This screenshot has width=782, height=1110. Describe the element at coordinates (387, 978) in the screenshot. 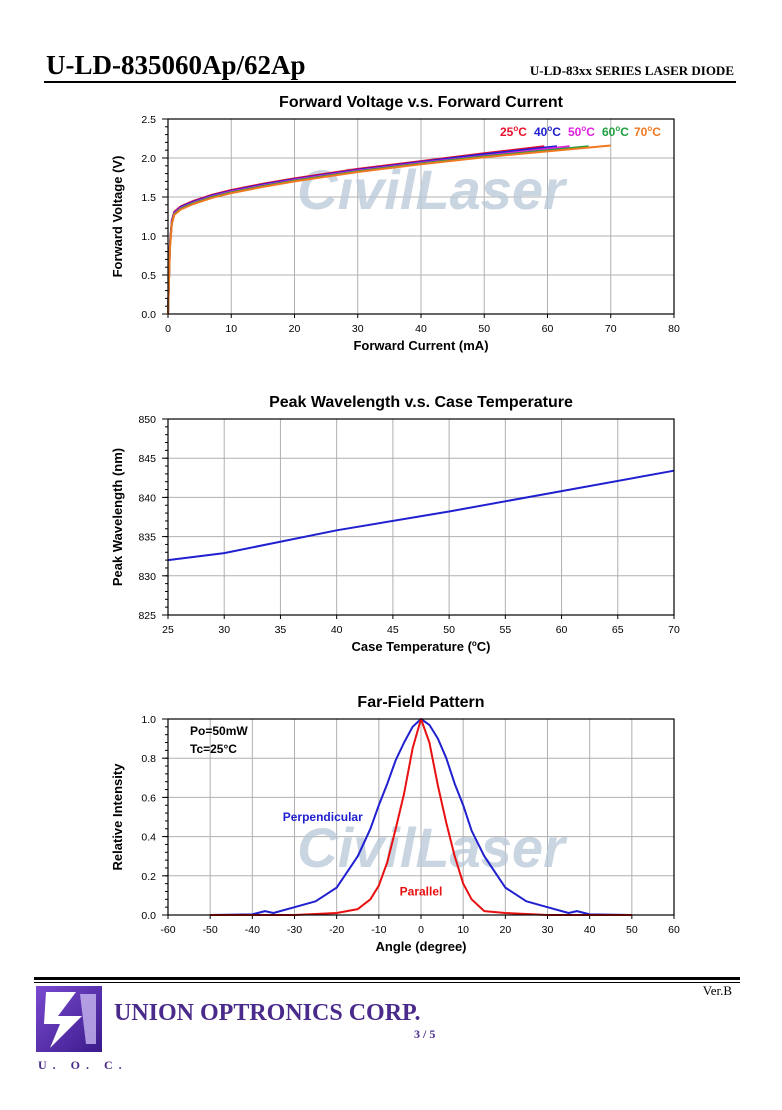

I see `footer-rule` at that location.